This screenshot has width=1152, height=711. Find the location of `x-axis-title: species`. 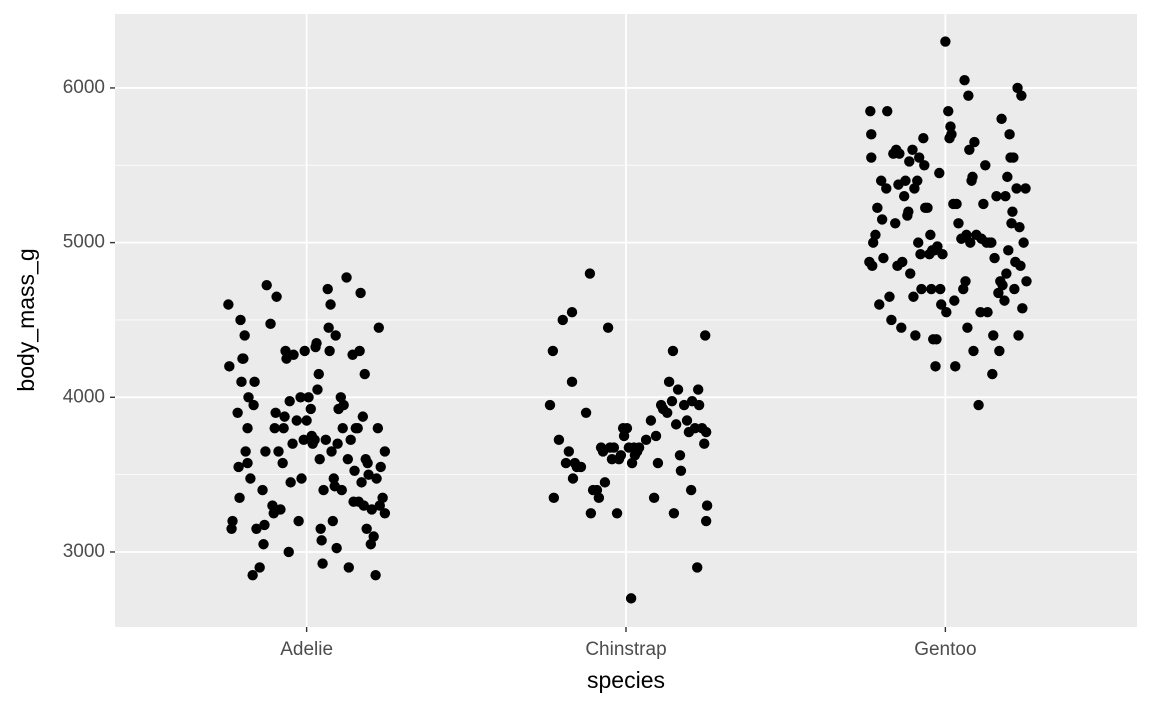

x-axis-title: species is located at coordinates (626, 680).